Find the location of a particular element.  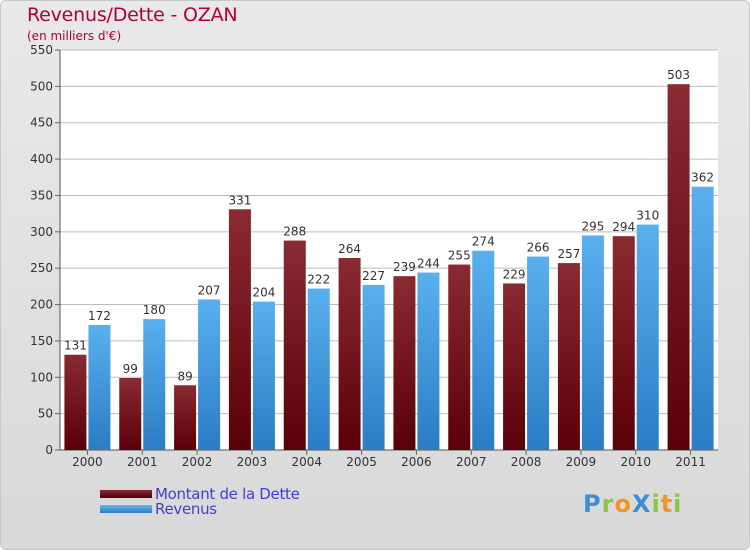

x-tick-label: 2001 is located at coordinates (142, 462).